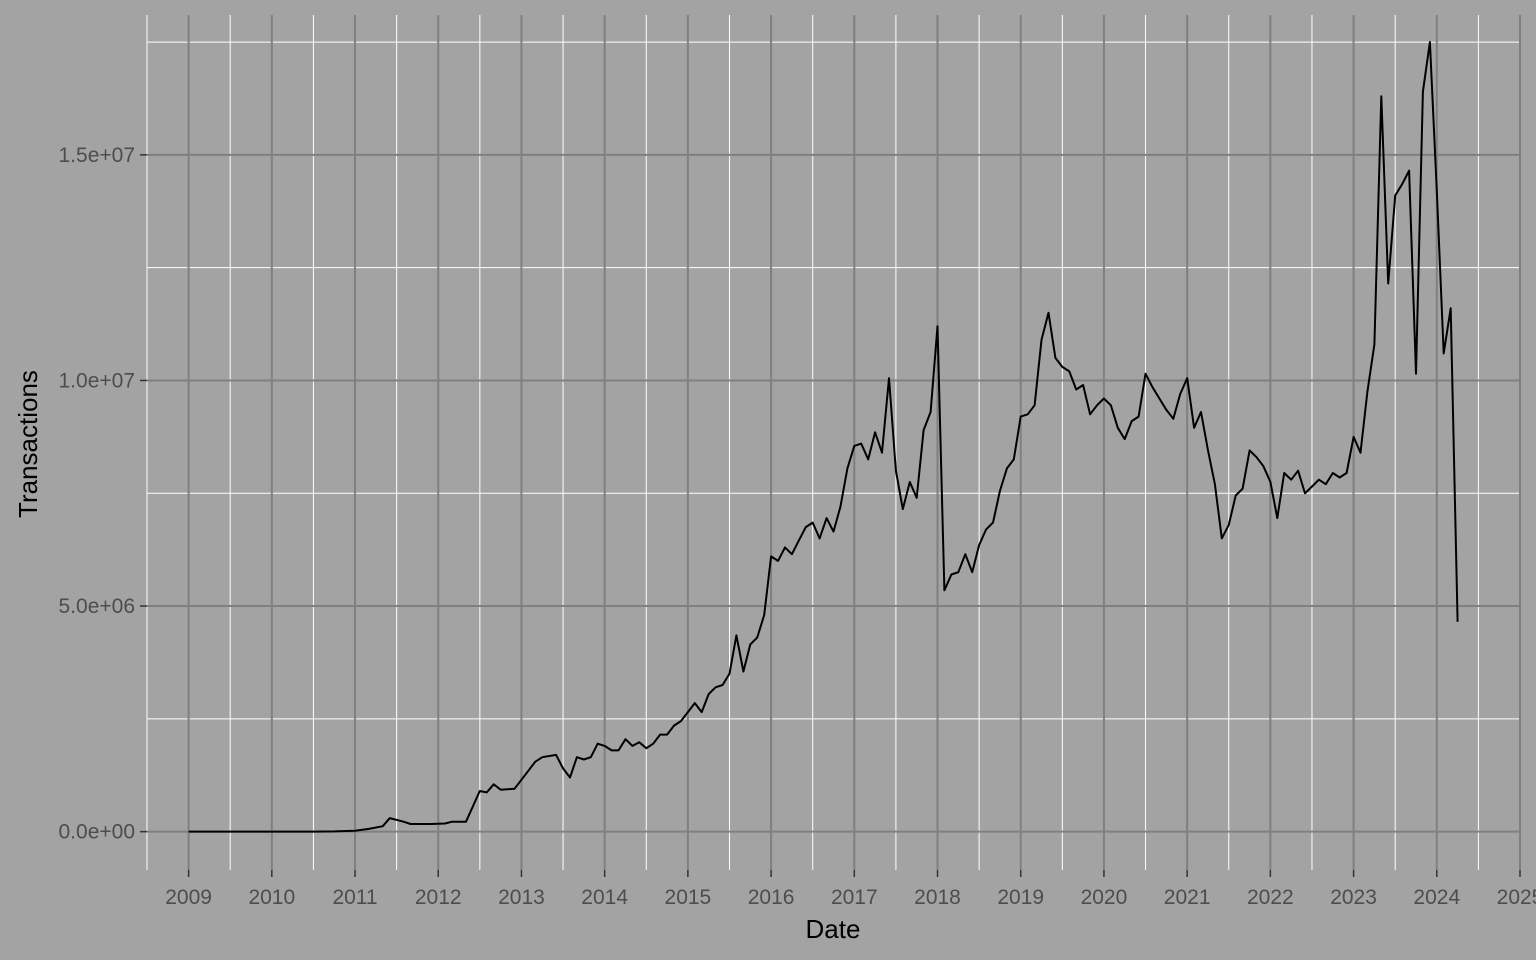 This screenshot has width=1536, height=960. Describe the element at coordinates (854, 897) in the screenshot. I see `x-tick-label: 2017` at that location.